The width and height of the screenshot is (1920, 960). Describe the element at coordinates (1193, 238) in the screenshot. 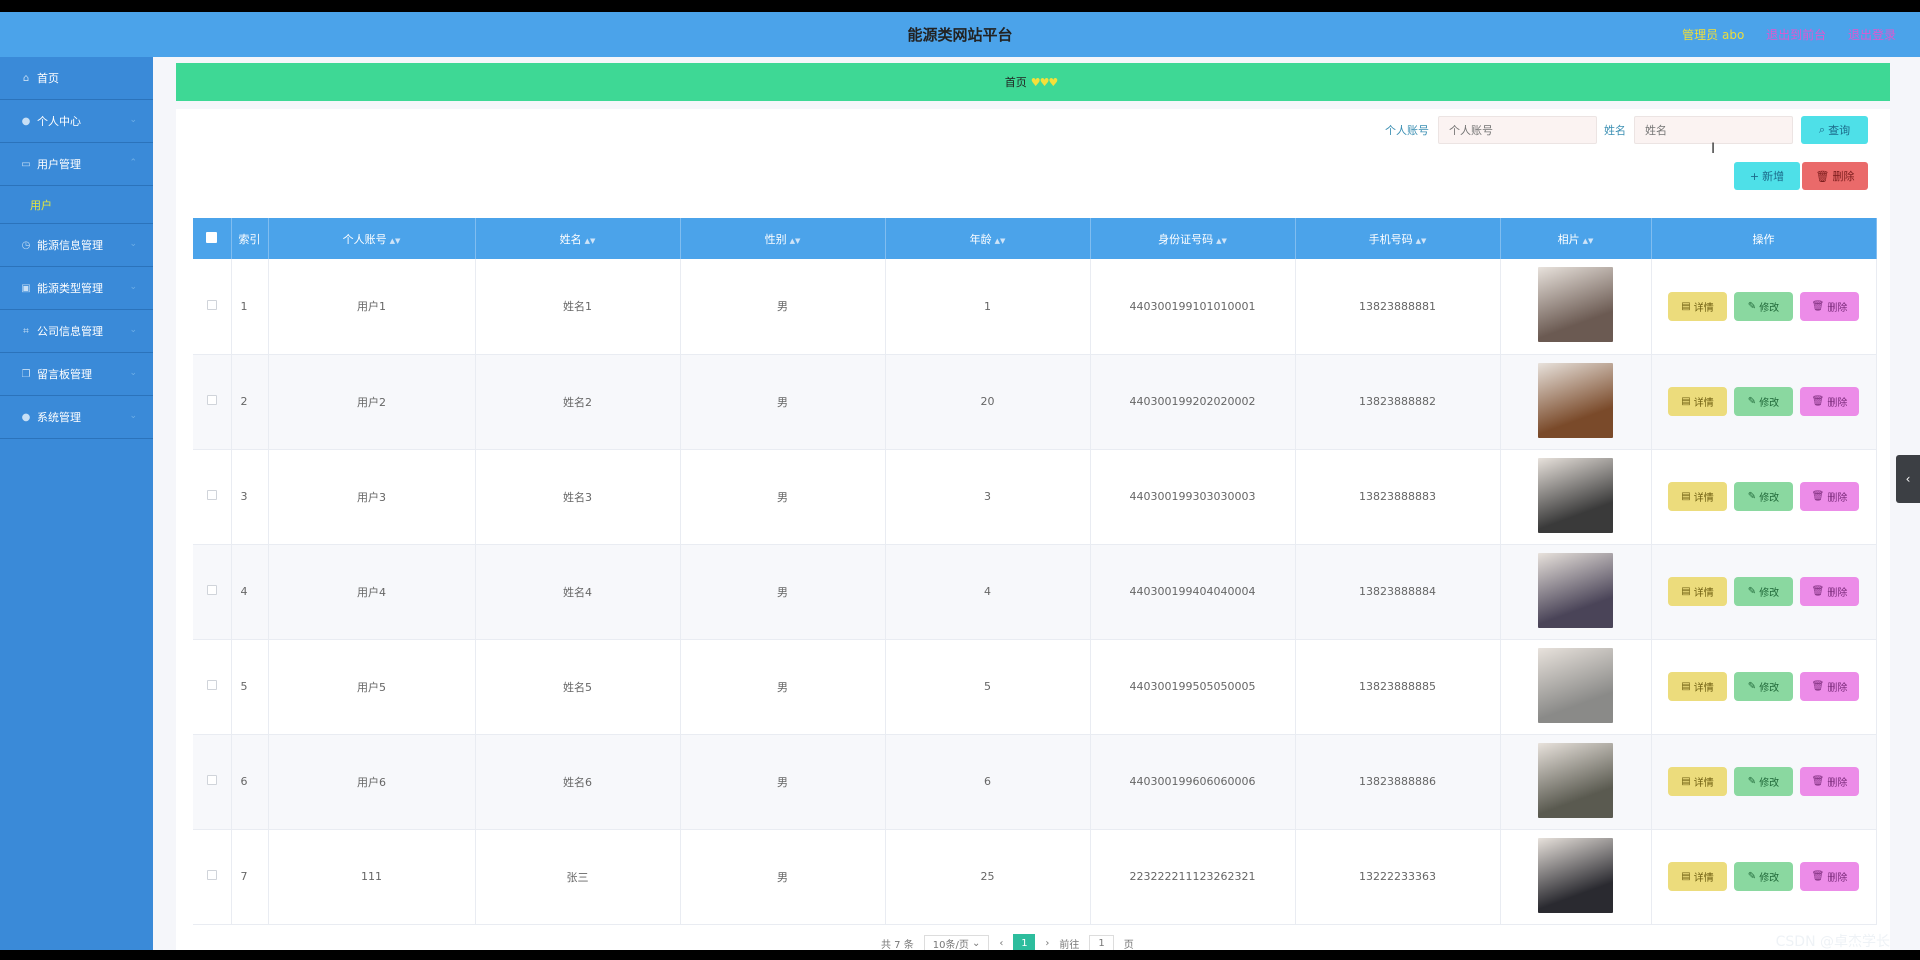

I see `column-header: 身份证号码 ▲▼` at that location.